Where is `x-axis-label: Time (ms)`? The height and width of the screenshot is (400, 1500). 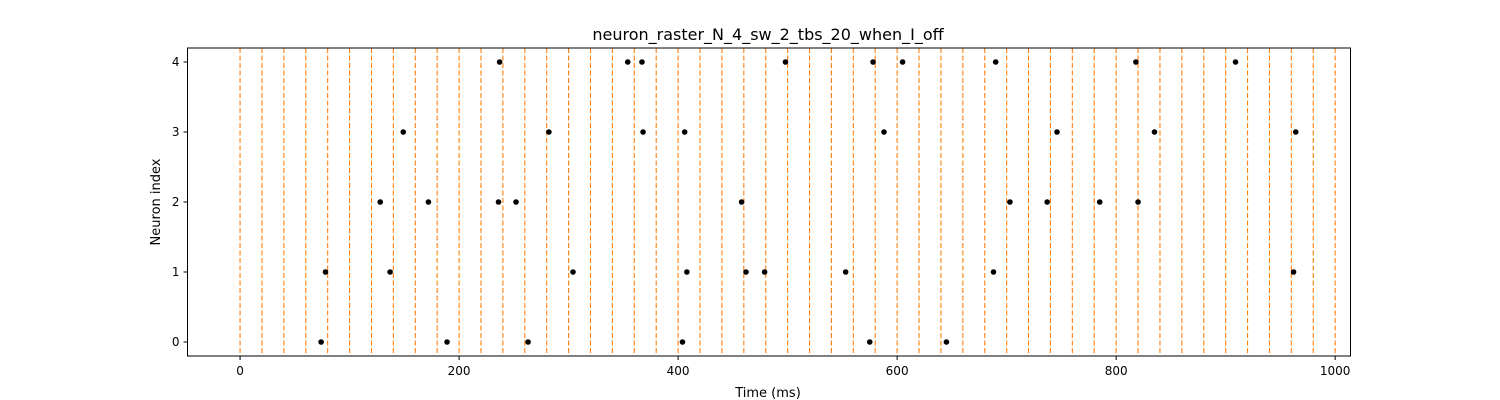 x-axis-label: Time (ms) is located at coordinates (767, 393).